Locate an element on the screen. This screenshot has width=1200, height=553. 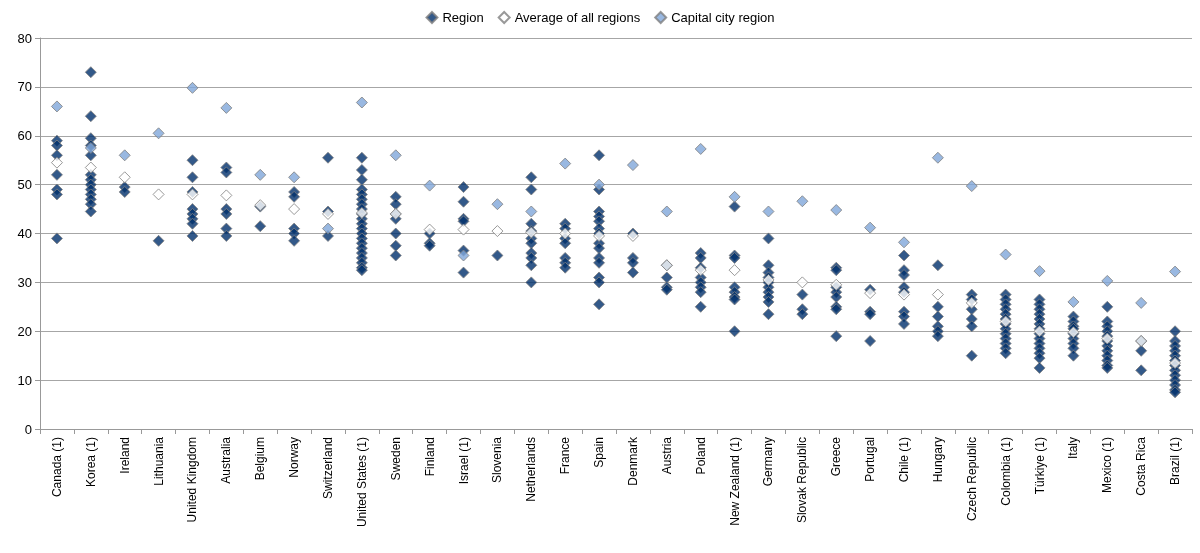
y-tick-label: 30 is located at coordinates (24, 282).